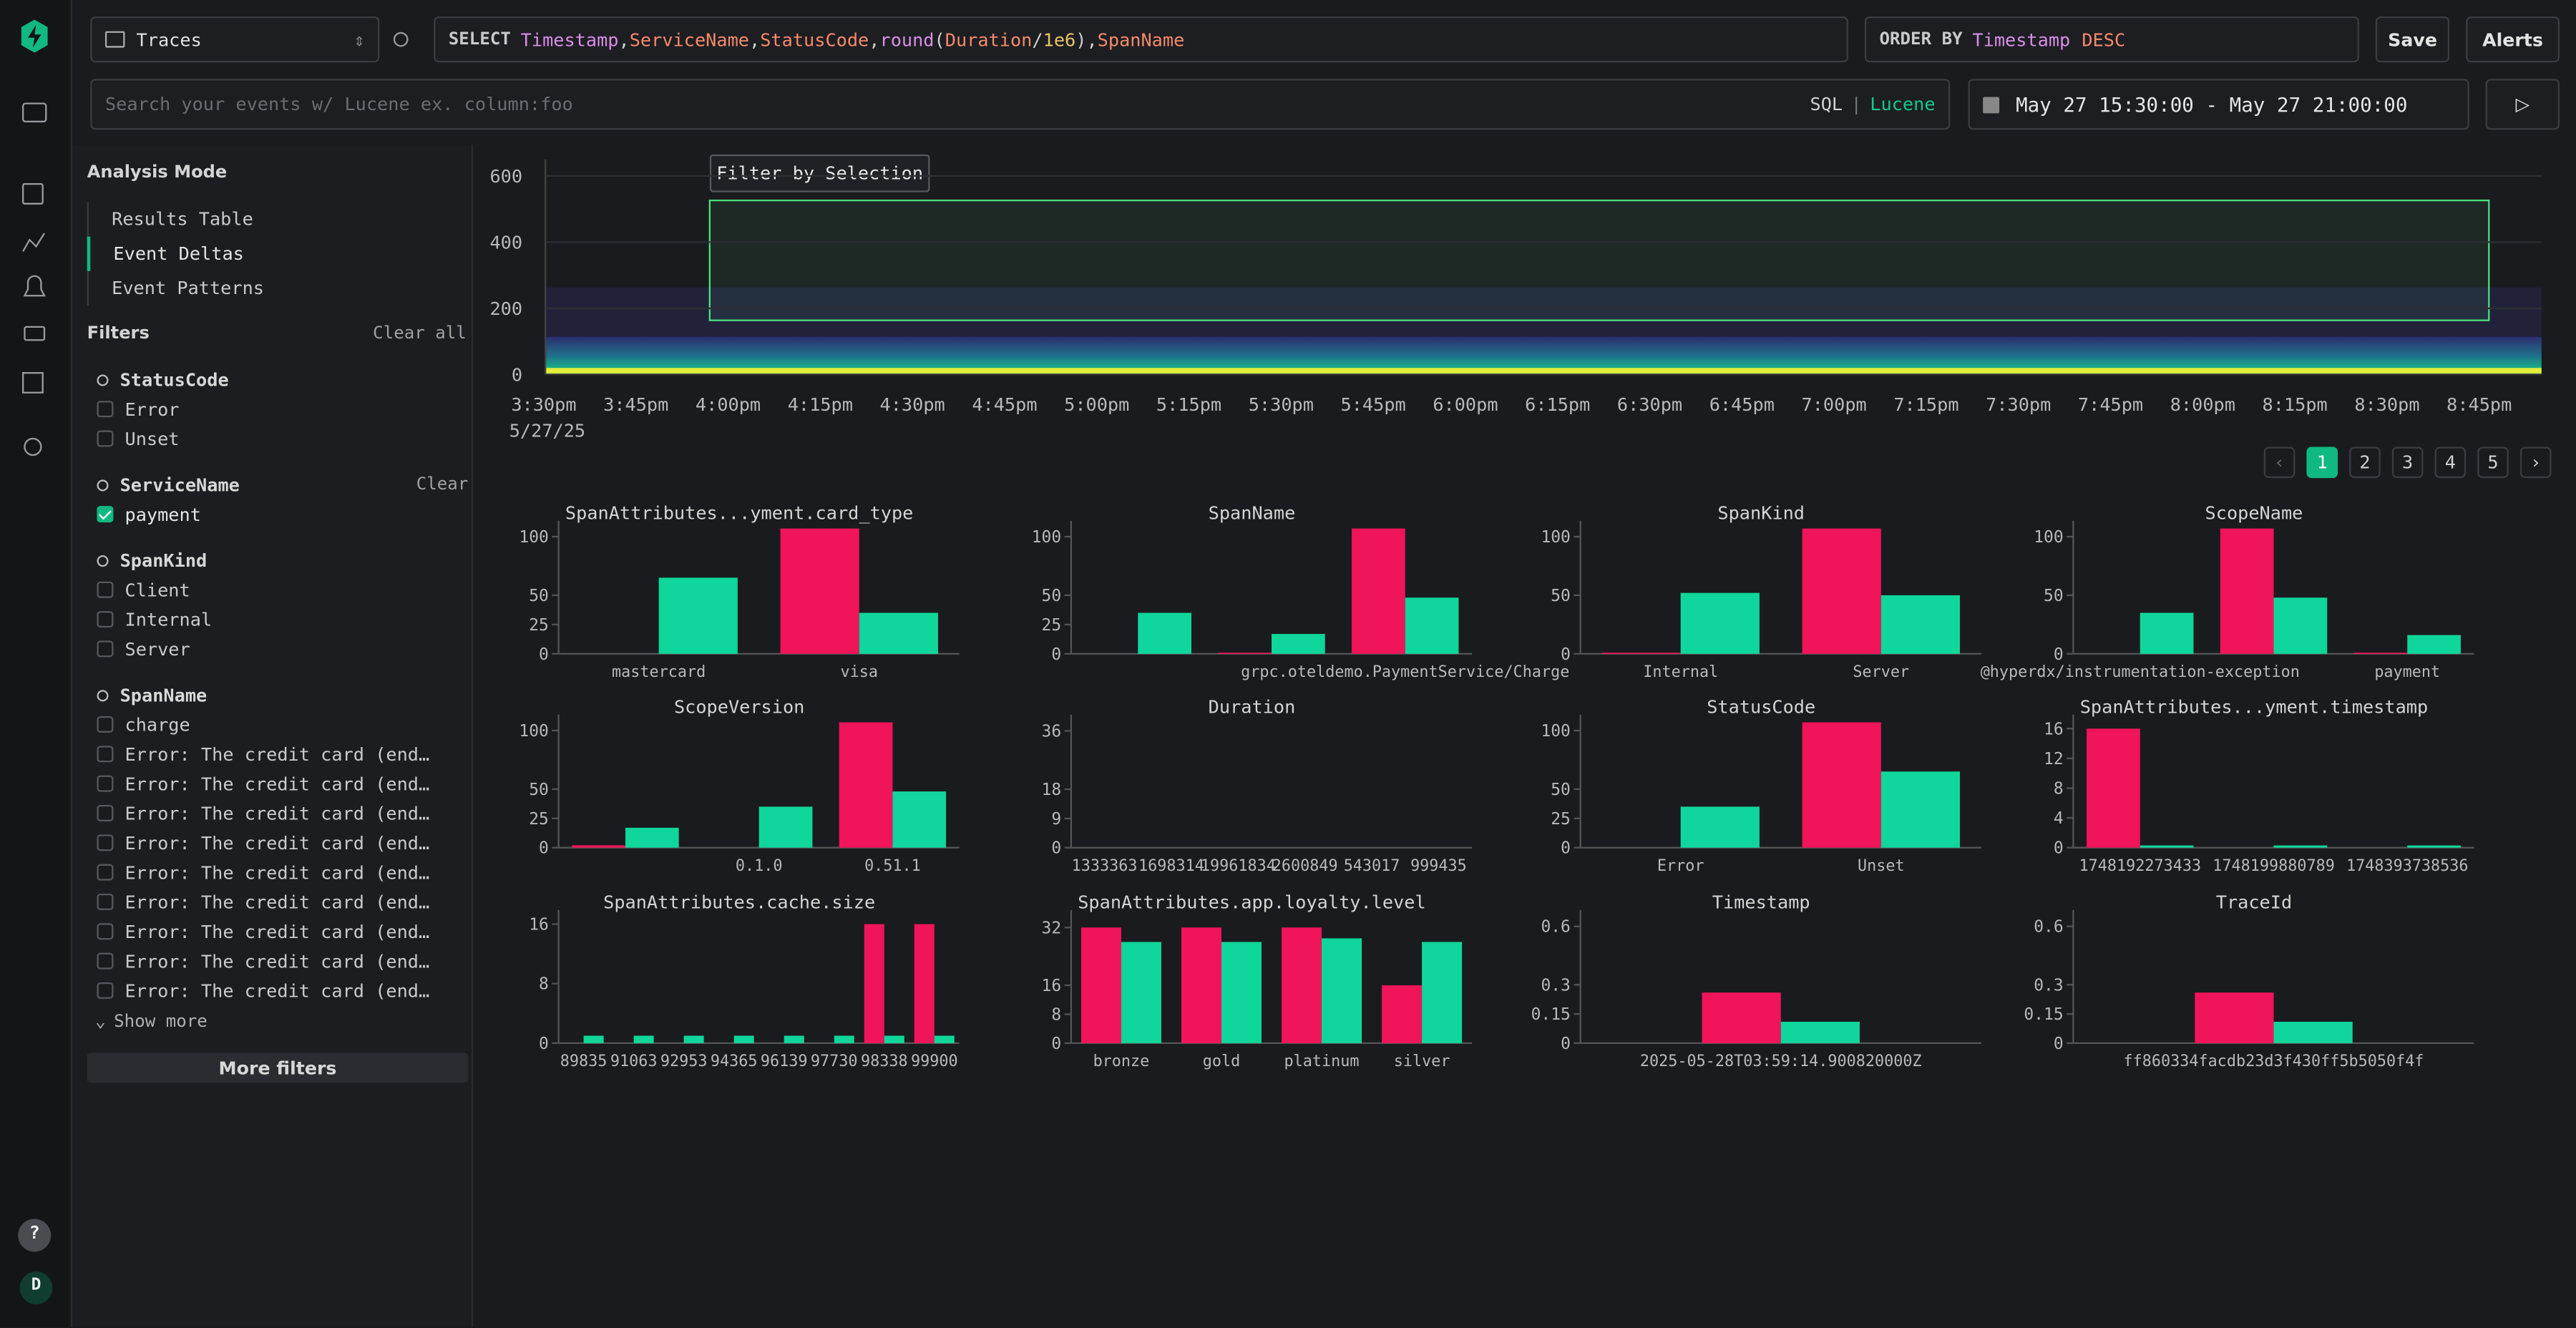 The height and width of the screenshot is (1328, 2576). What do you see at coordinates (1238, 866) in the screenshot?
I see `x-tick-label: 19961834` at bounding box center [1238, 866].